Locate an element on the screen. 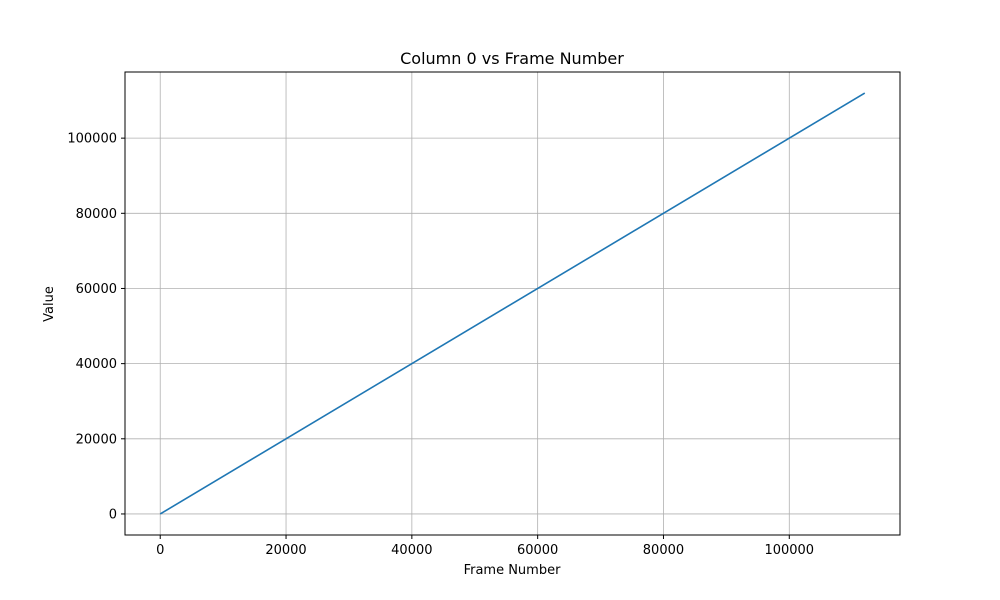 This screenshot has height=600, width=1000. chart-title: Column 0 vs Frame Number is located at coordinates (512, 58).